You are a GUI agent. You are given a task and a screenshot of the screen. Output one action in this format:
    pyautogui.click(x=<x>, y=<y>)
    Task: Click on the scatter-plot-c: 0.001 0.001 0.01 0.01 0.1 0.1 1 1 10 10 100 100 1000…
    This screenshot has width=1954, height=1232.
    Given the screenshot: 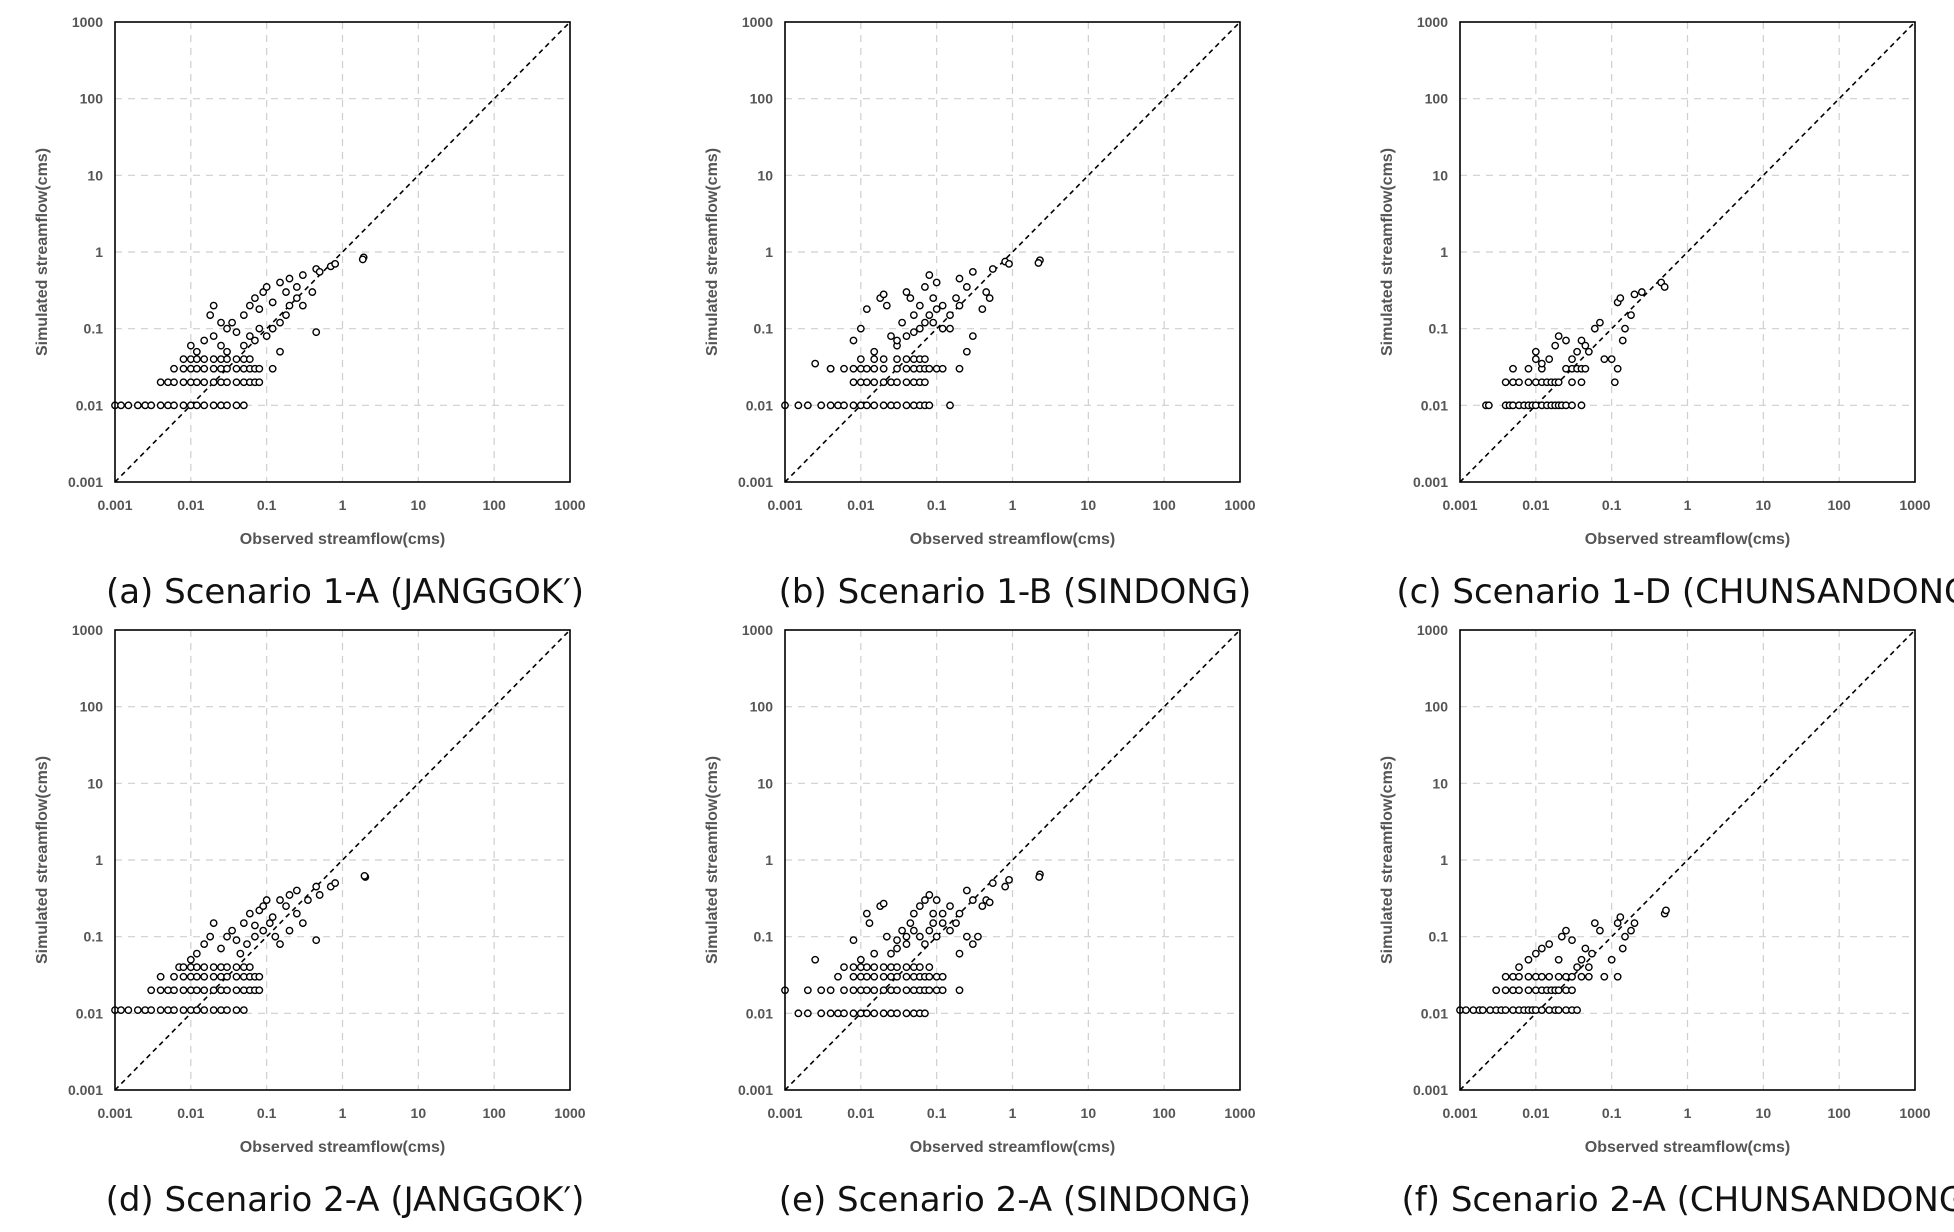 What is the action you would take?
    pyautogui.click(x=1655, y=281)
    